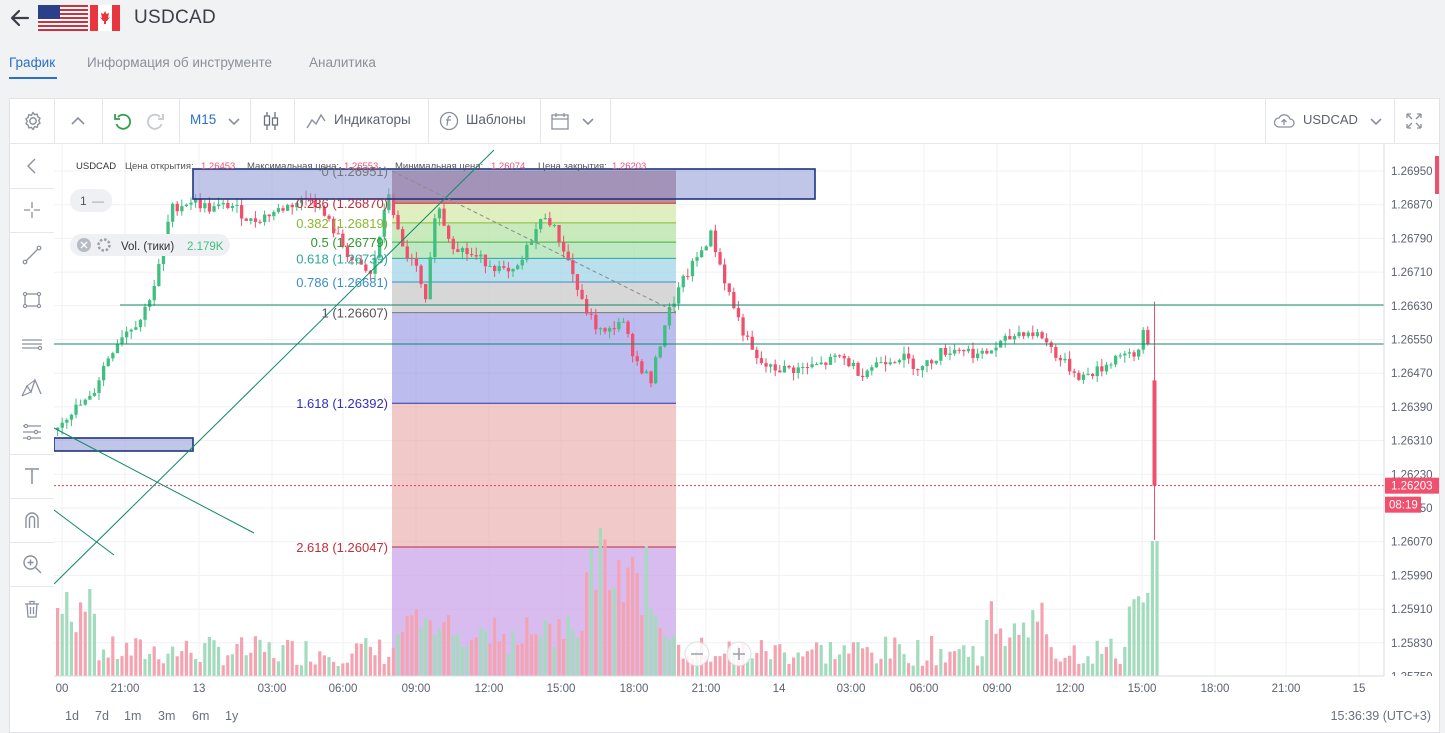 This screenshot has width=1445, height=733. What do you see at coordinates (32, 432) in the screenshot?
I see `fibonacci-tool-icon` at bounding box center [32, 432].